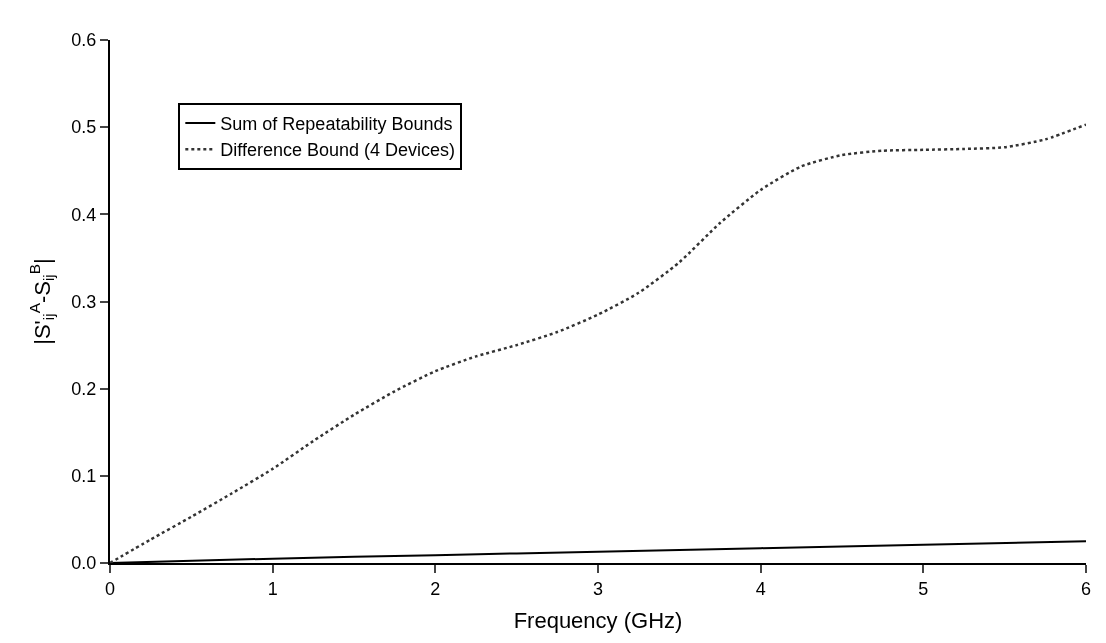 The image size is (1106, 643). I want to click on y-tick-label: 0.1, so click(84, 476).